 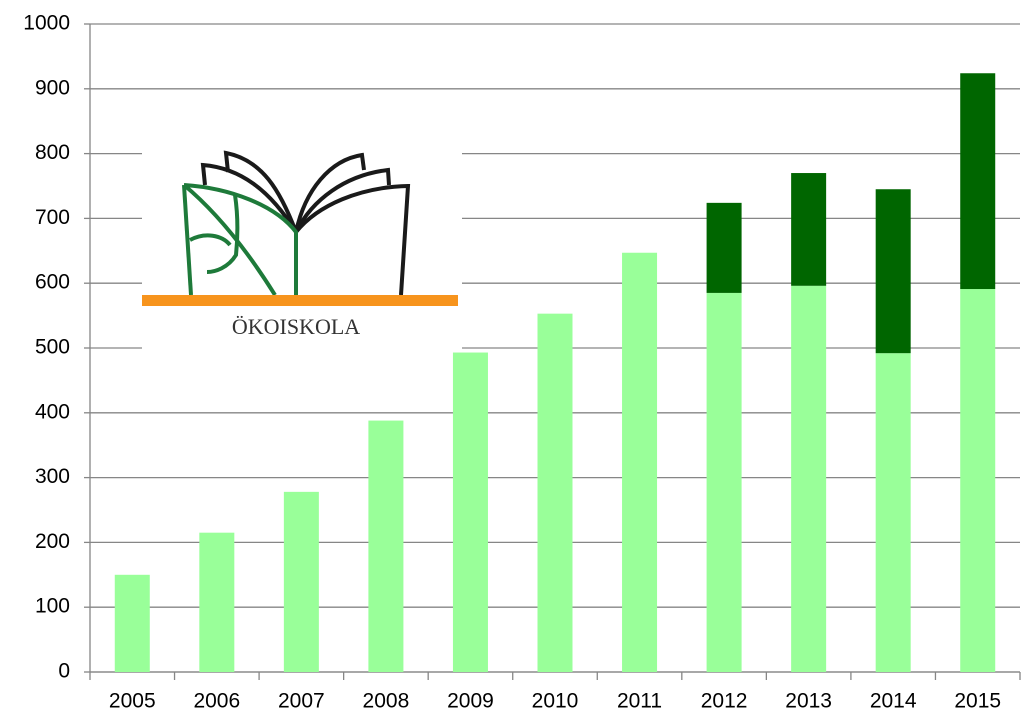 What do you see at coordinates (301, 701) in the screenshot?
I see `x-tick-label: 2007` at bounding box center [301, 701].